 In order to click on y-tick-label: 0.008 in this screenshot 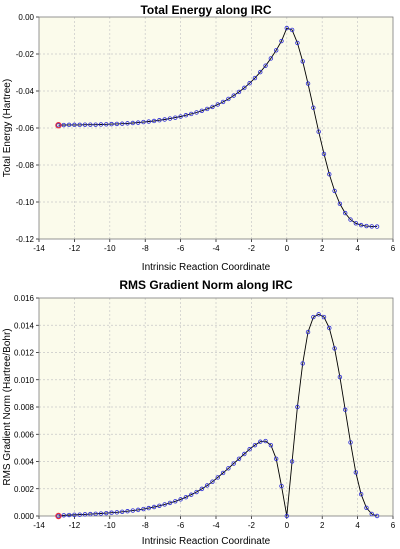, I will do `click(24, 407)`.